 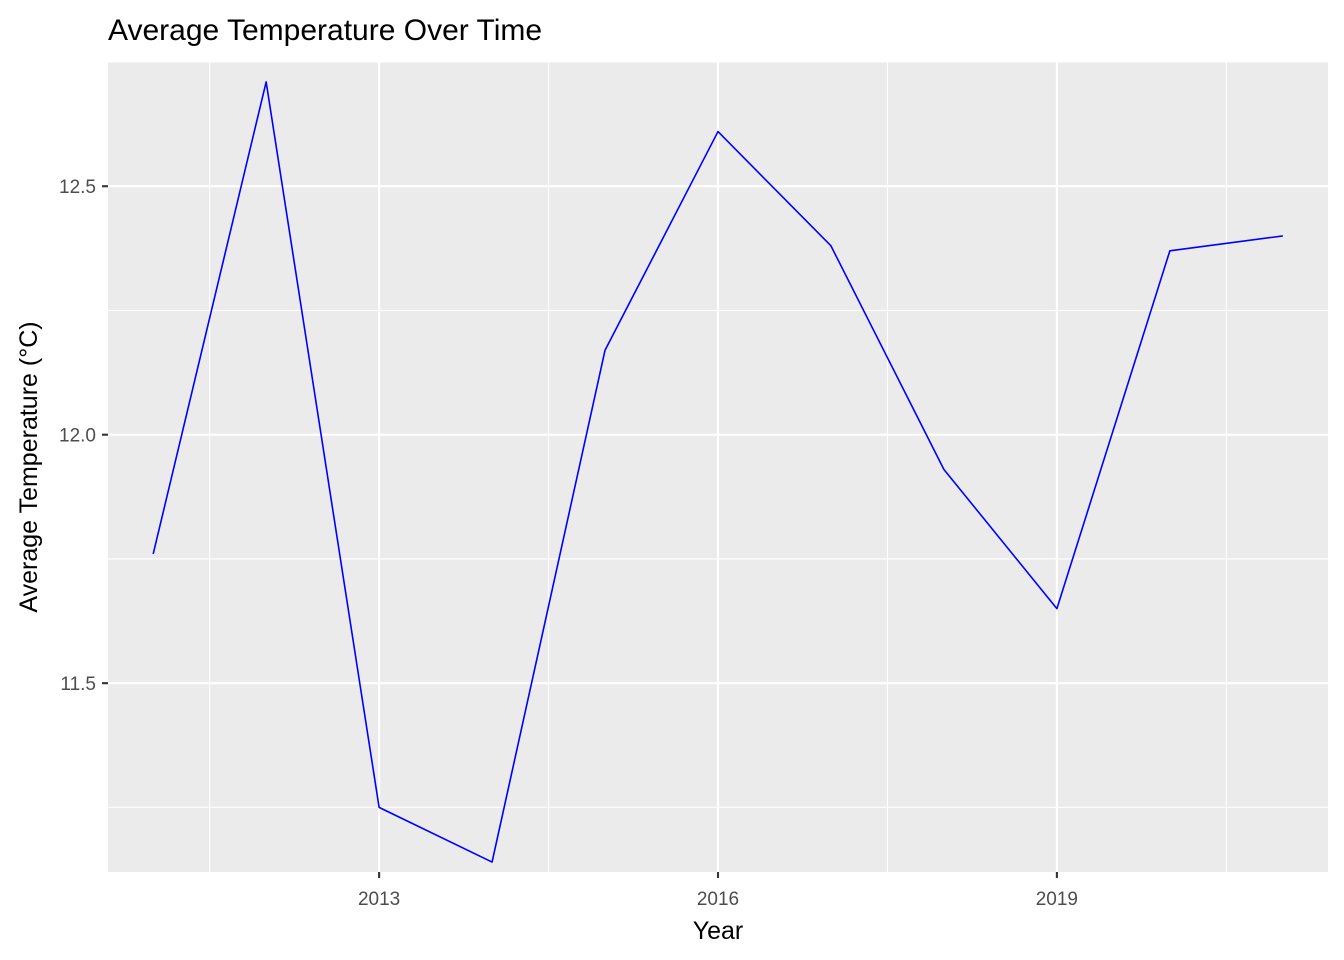 I want to click on y-tick-label-1: 12.0, so click(x=77, y=436).